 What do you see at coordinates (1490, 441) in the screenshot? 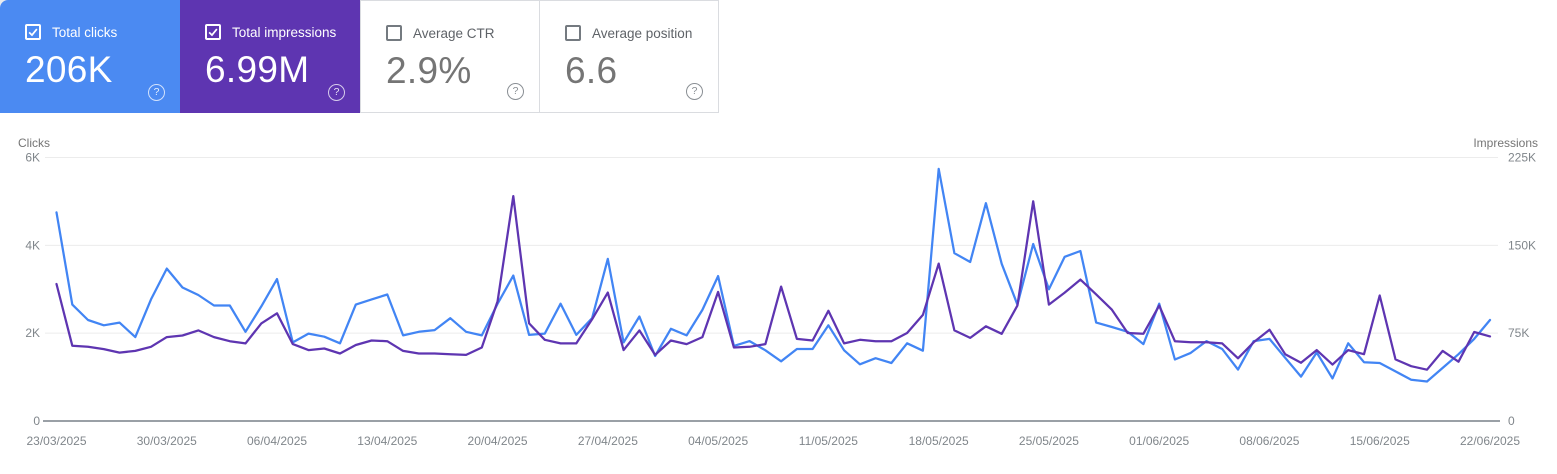
I see `date-label: 22/06/2025` at bounding box center [1490, 441].